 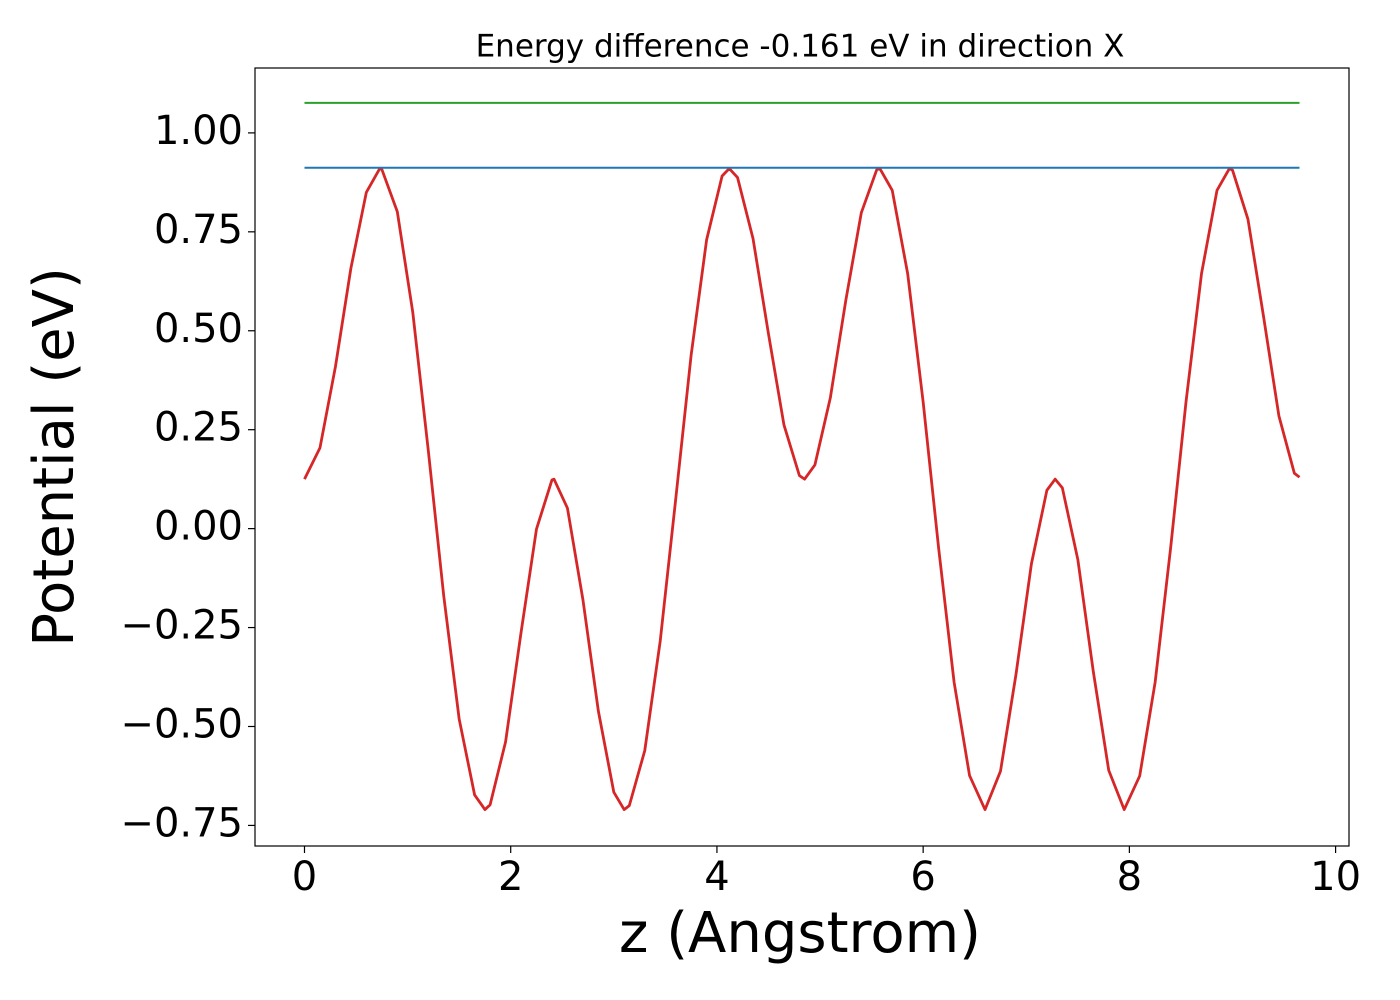 I want to click on y-tick-label: −0.25, so click(x=181, y=626).